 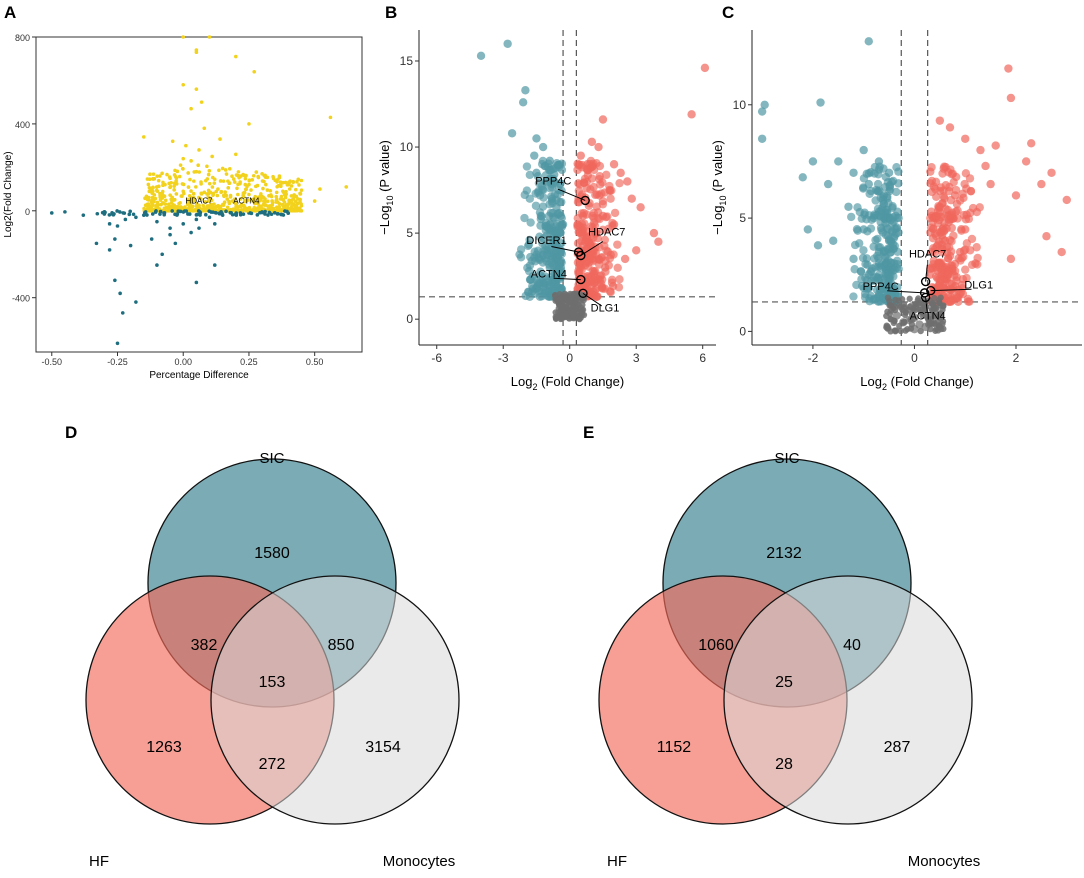 What do you see at coordinates (636, 358) in the screenshot?
I see `x-tick-label-b: 3` at bounding box center [636, 358].